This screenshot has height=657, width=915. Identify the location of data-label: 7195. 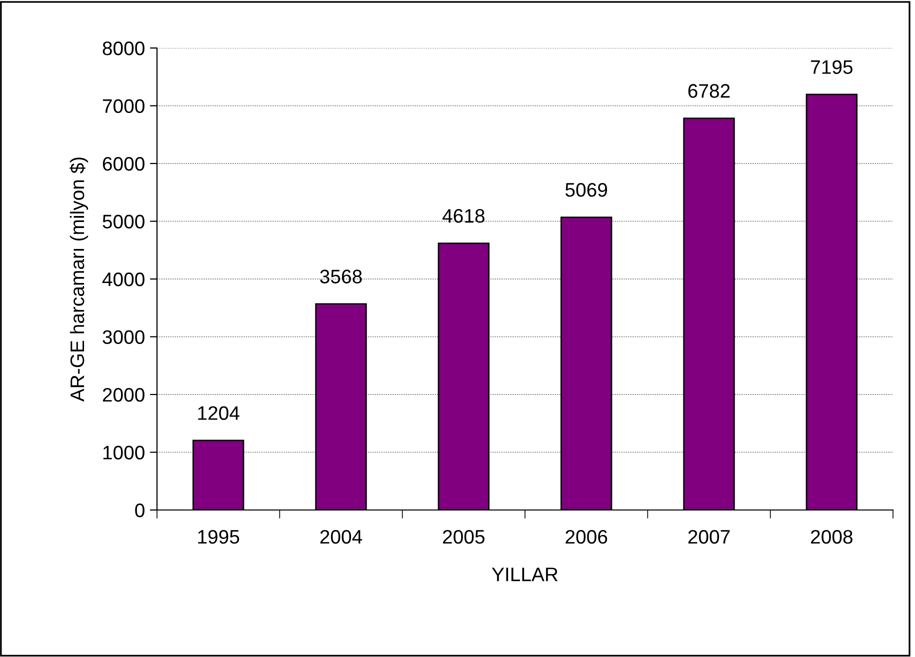
(831, 67).